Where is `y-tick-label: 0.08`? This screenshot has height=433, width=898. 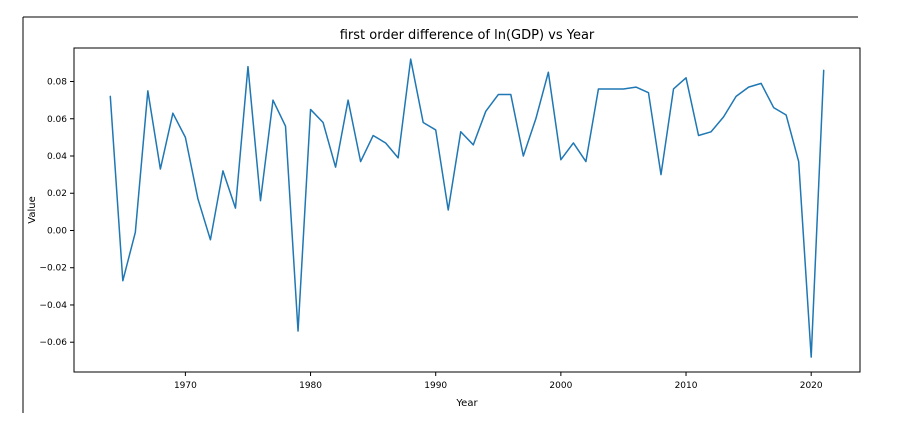
y-tick-label: 0.08 is located at coordinates (57, 83).